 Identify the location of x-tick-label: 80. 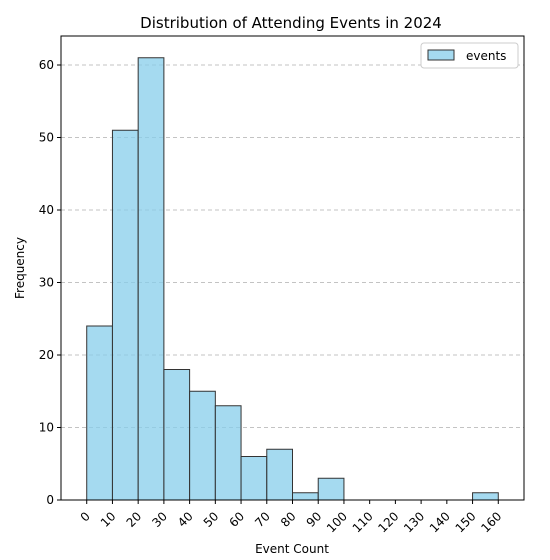
(288, 519).